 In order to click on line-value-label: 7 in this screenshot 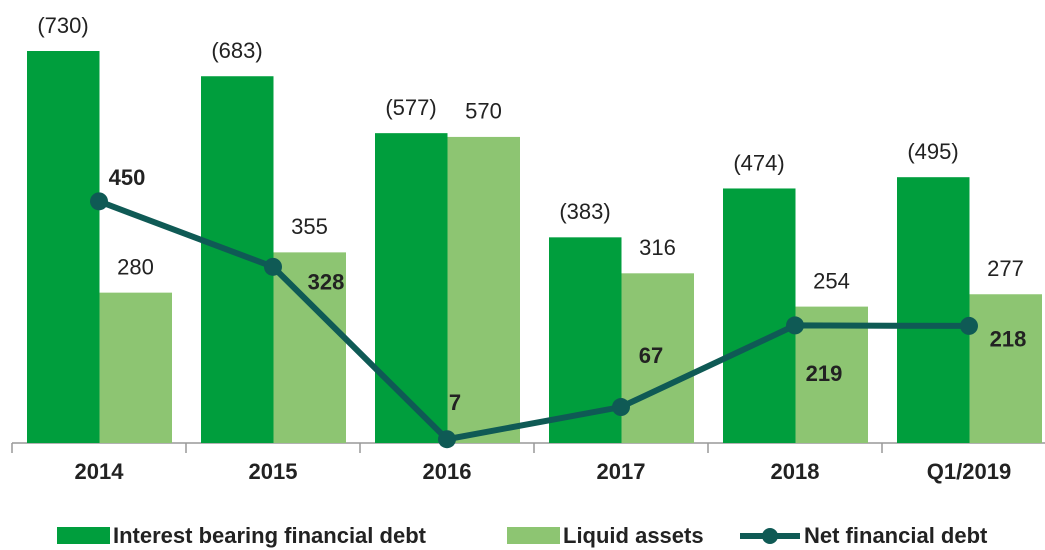, I will do `click(455, 402)`.